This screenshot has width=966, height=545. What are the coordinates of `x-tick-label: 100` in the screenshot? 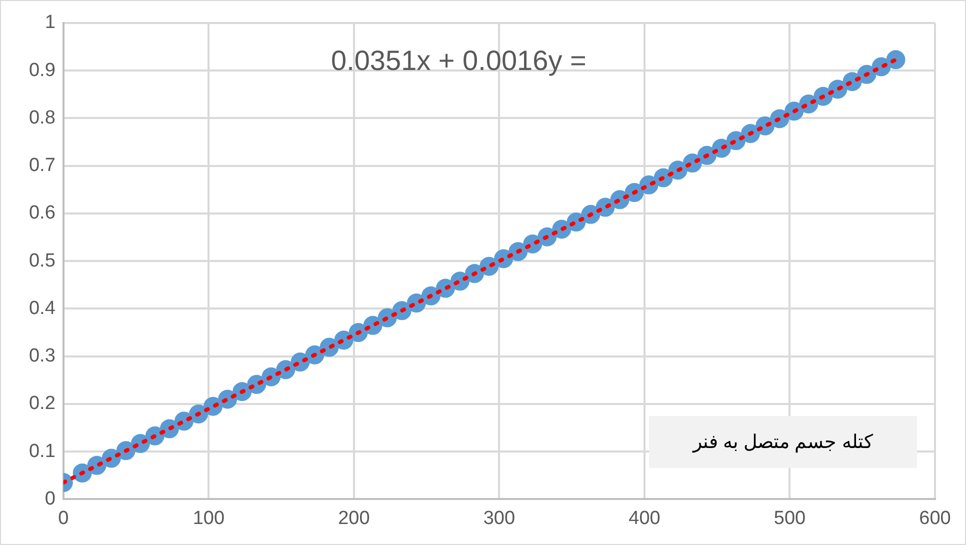 It's located at (208, 518).